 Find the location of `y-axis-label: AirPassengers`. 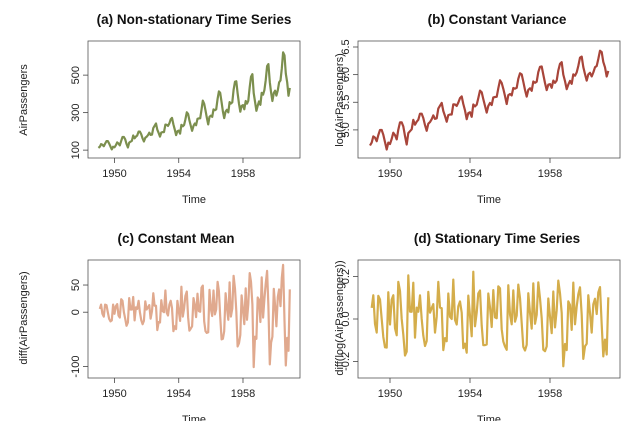

y-axis-label: AirPassengers is located at coordinates (24, 100).